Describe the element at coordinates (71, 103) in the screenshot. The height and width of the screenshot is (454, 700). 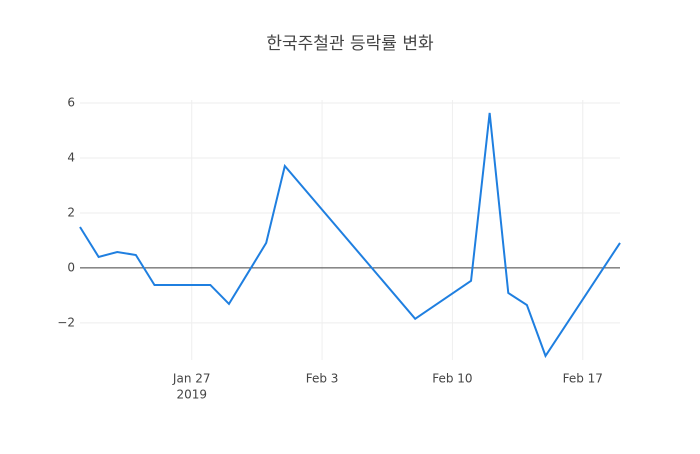
I see `y-tick-label: 6` at that location.